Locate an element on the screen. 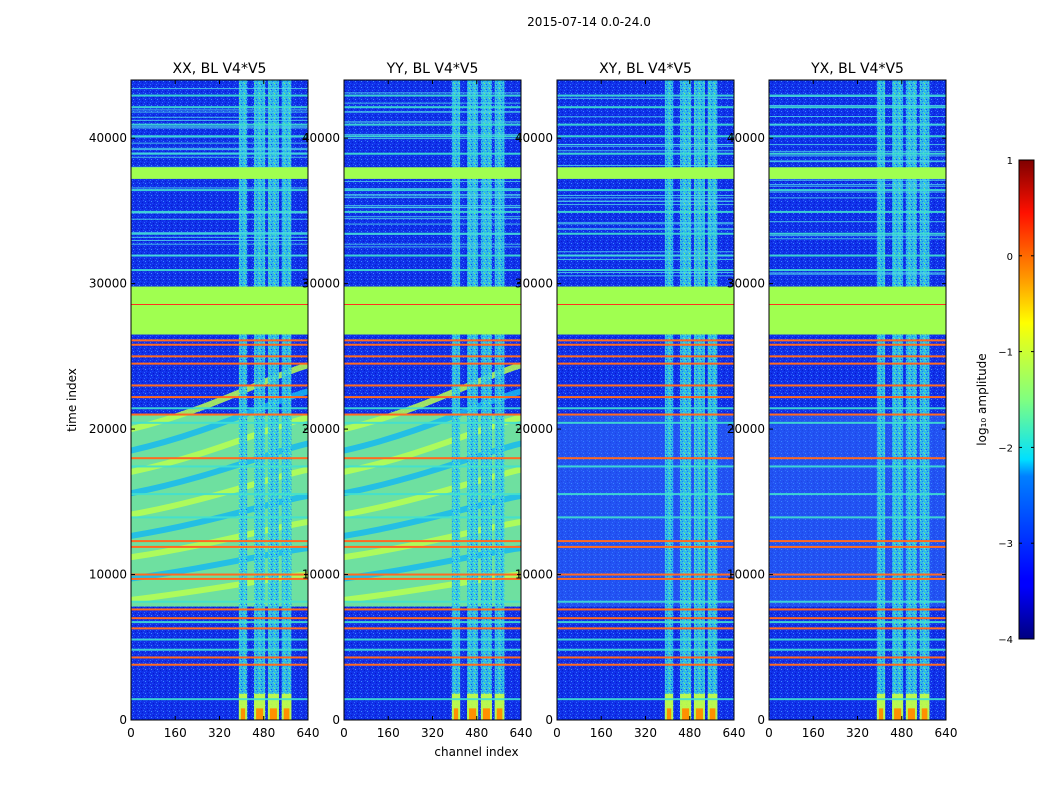  colorbar-tick-label: −4 is located at coordinates (1005, 640).